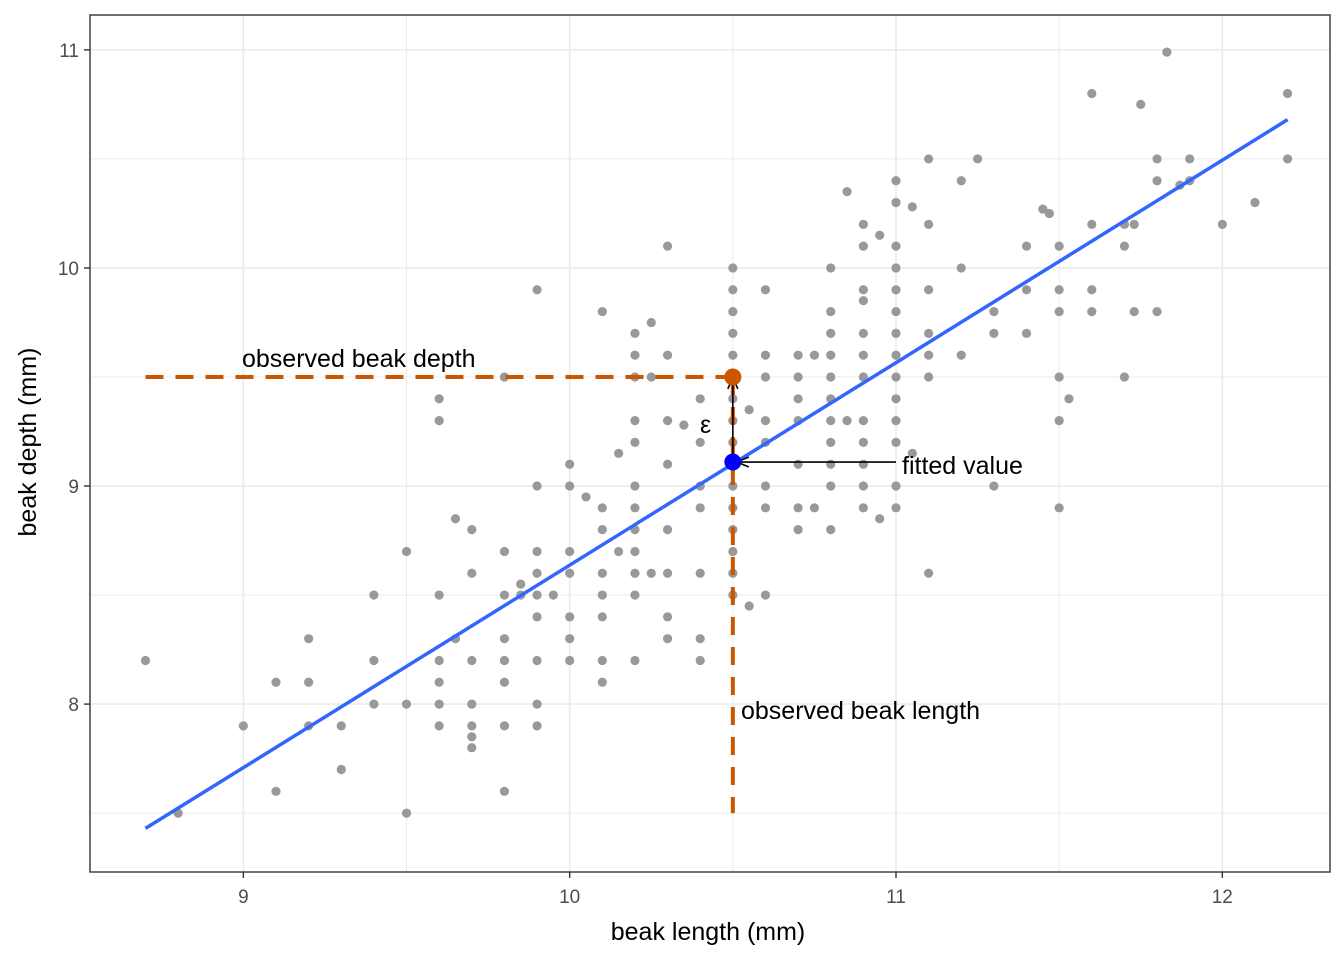 This screenshot has height=960, width=1344. What do you see at coordinates (733, 462) in the screenshot?
I see `fitted-point` at bounding box center [733, 462].